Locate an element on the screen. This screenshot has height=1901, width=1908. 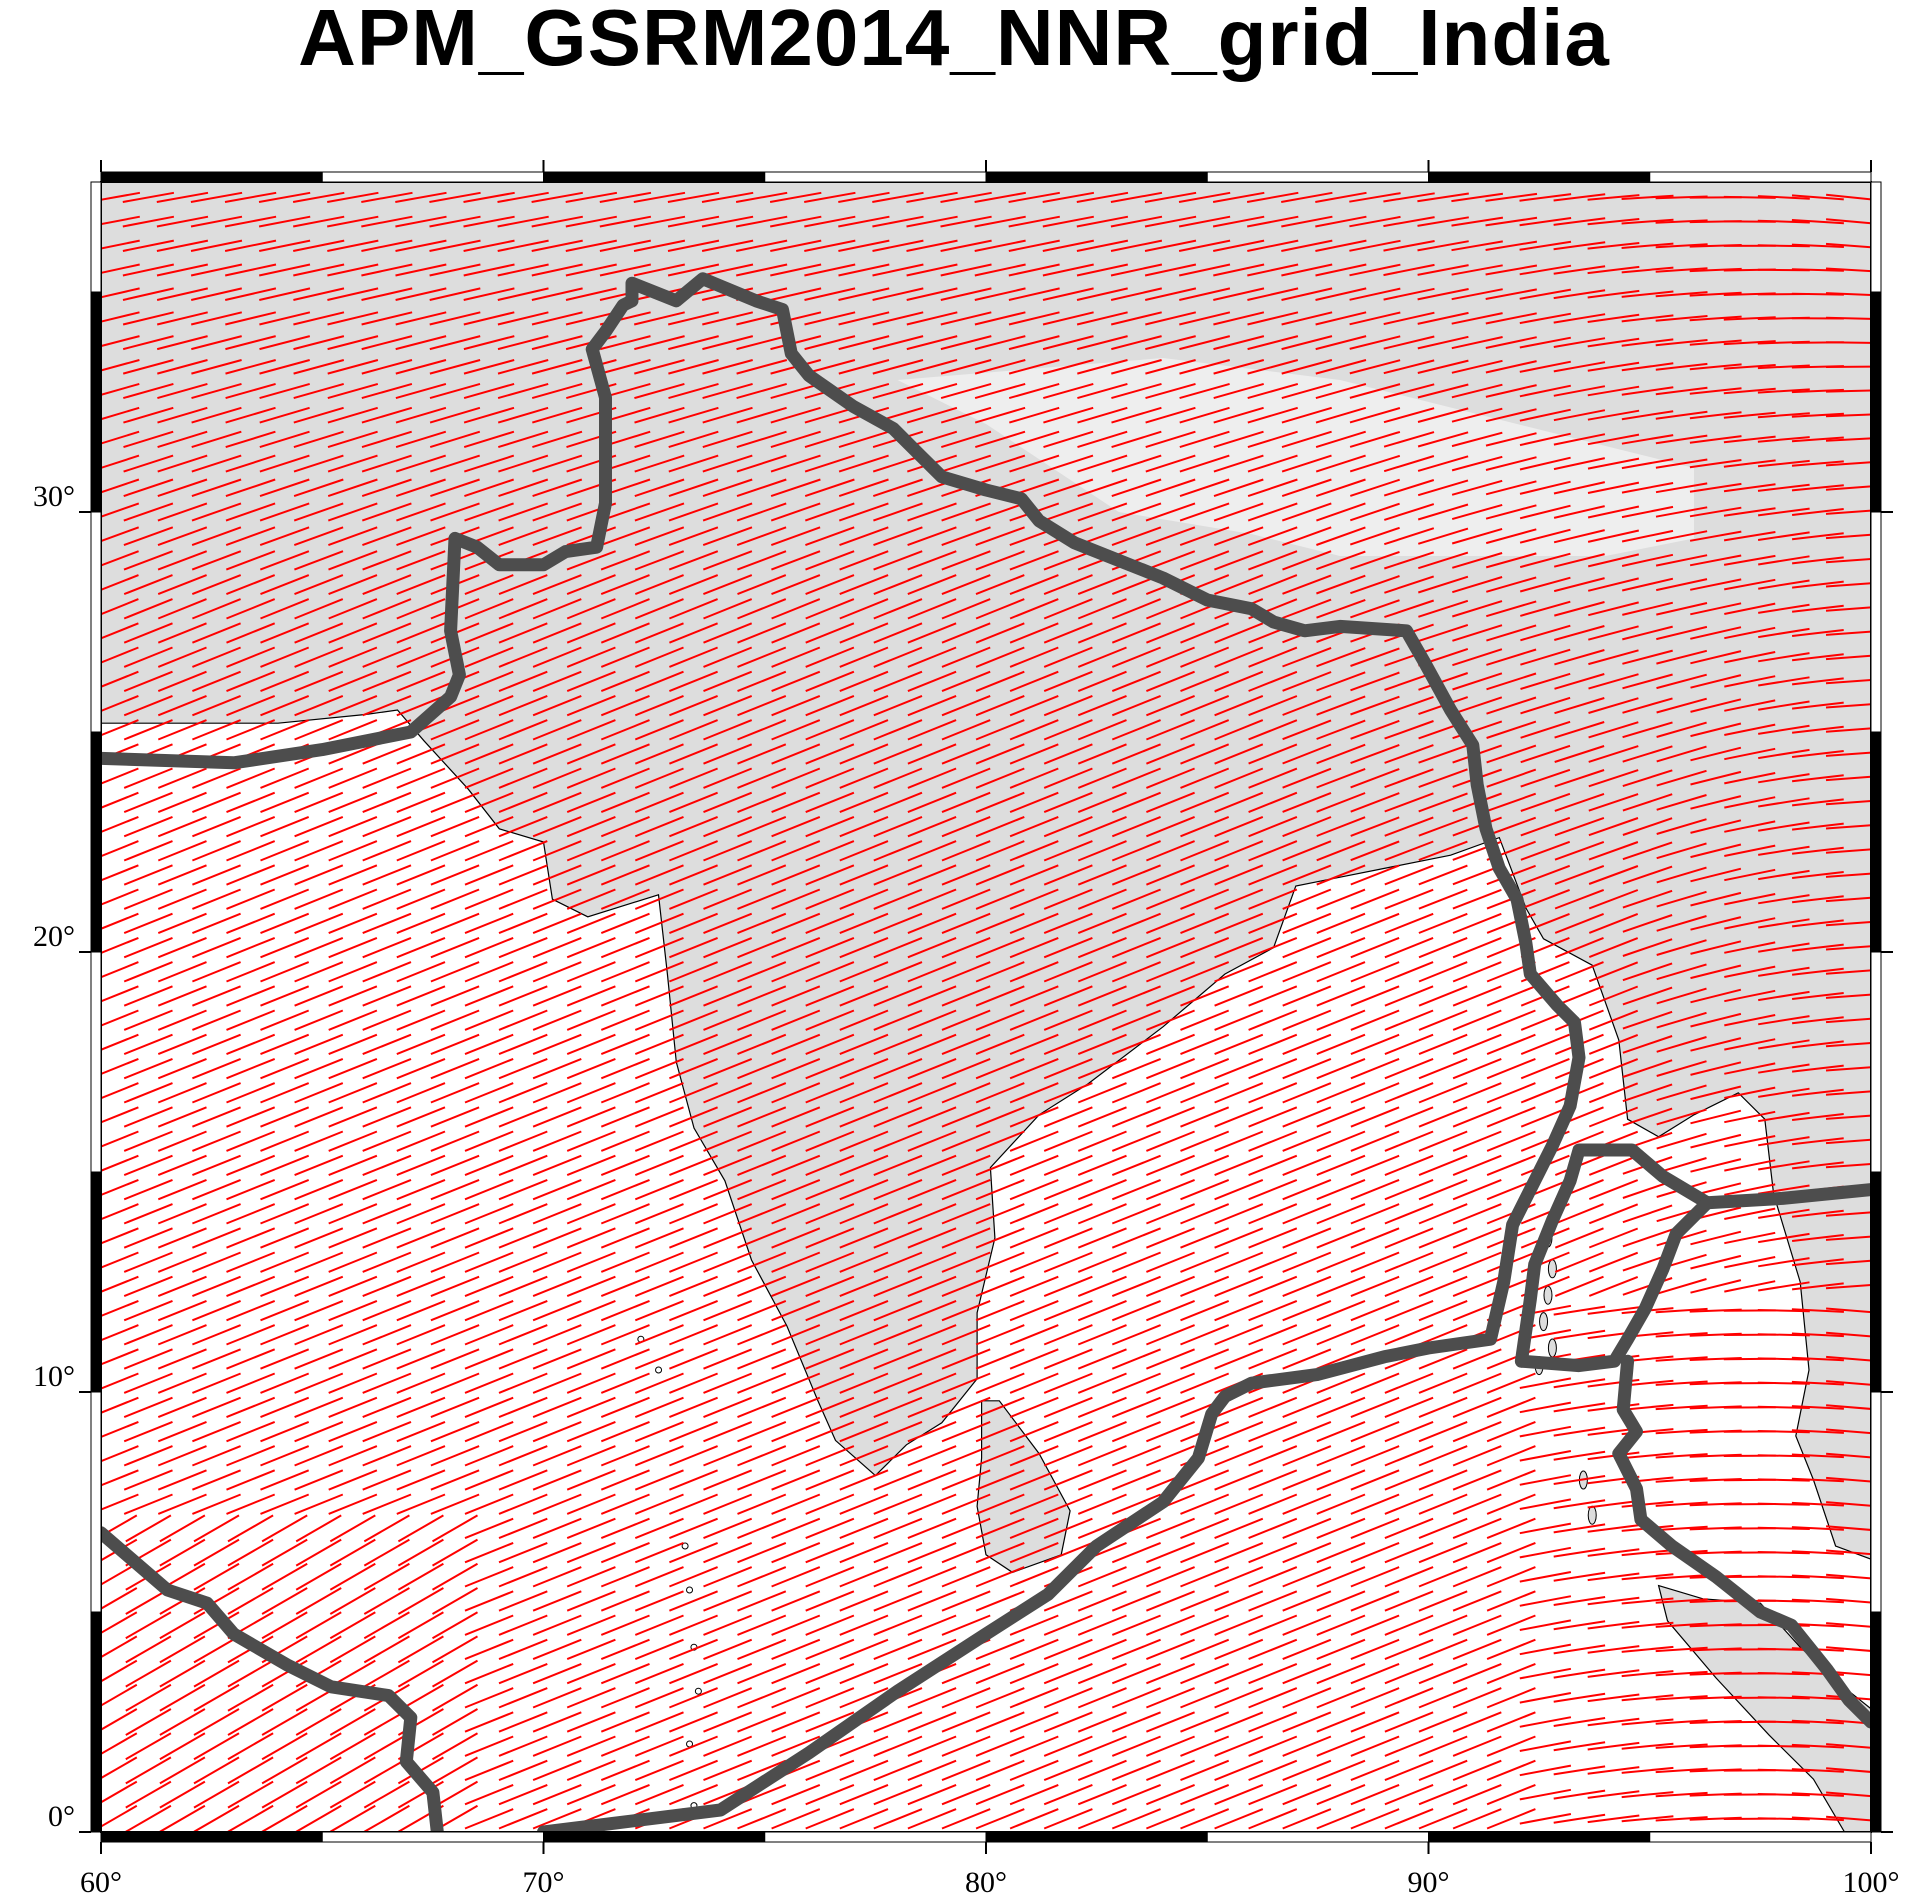
island-andaman is located at coordinates (1548, 1295).